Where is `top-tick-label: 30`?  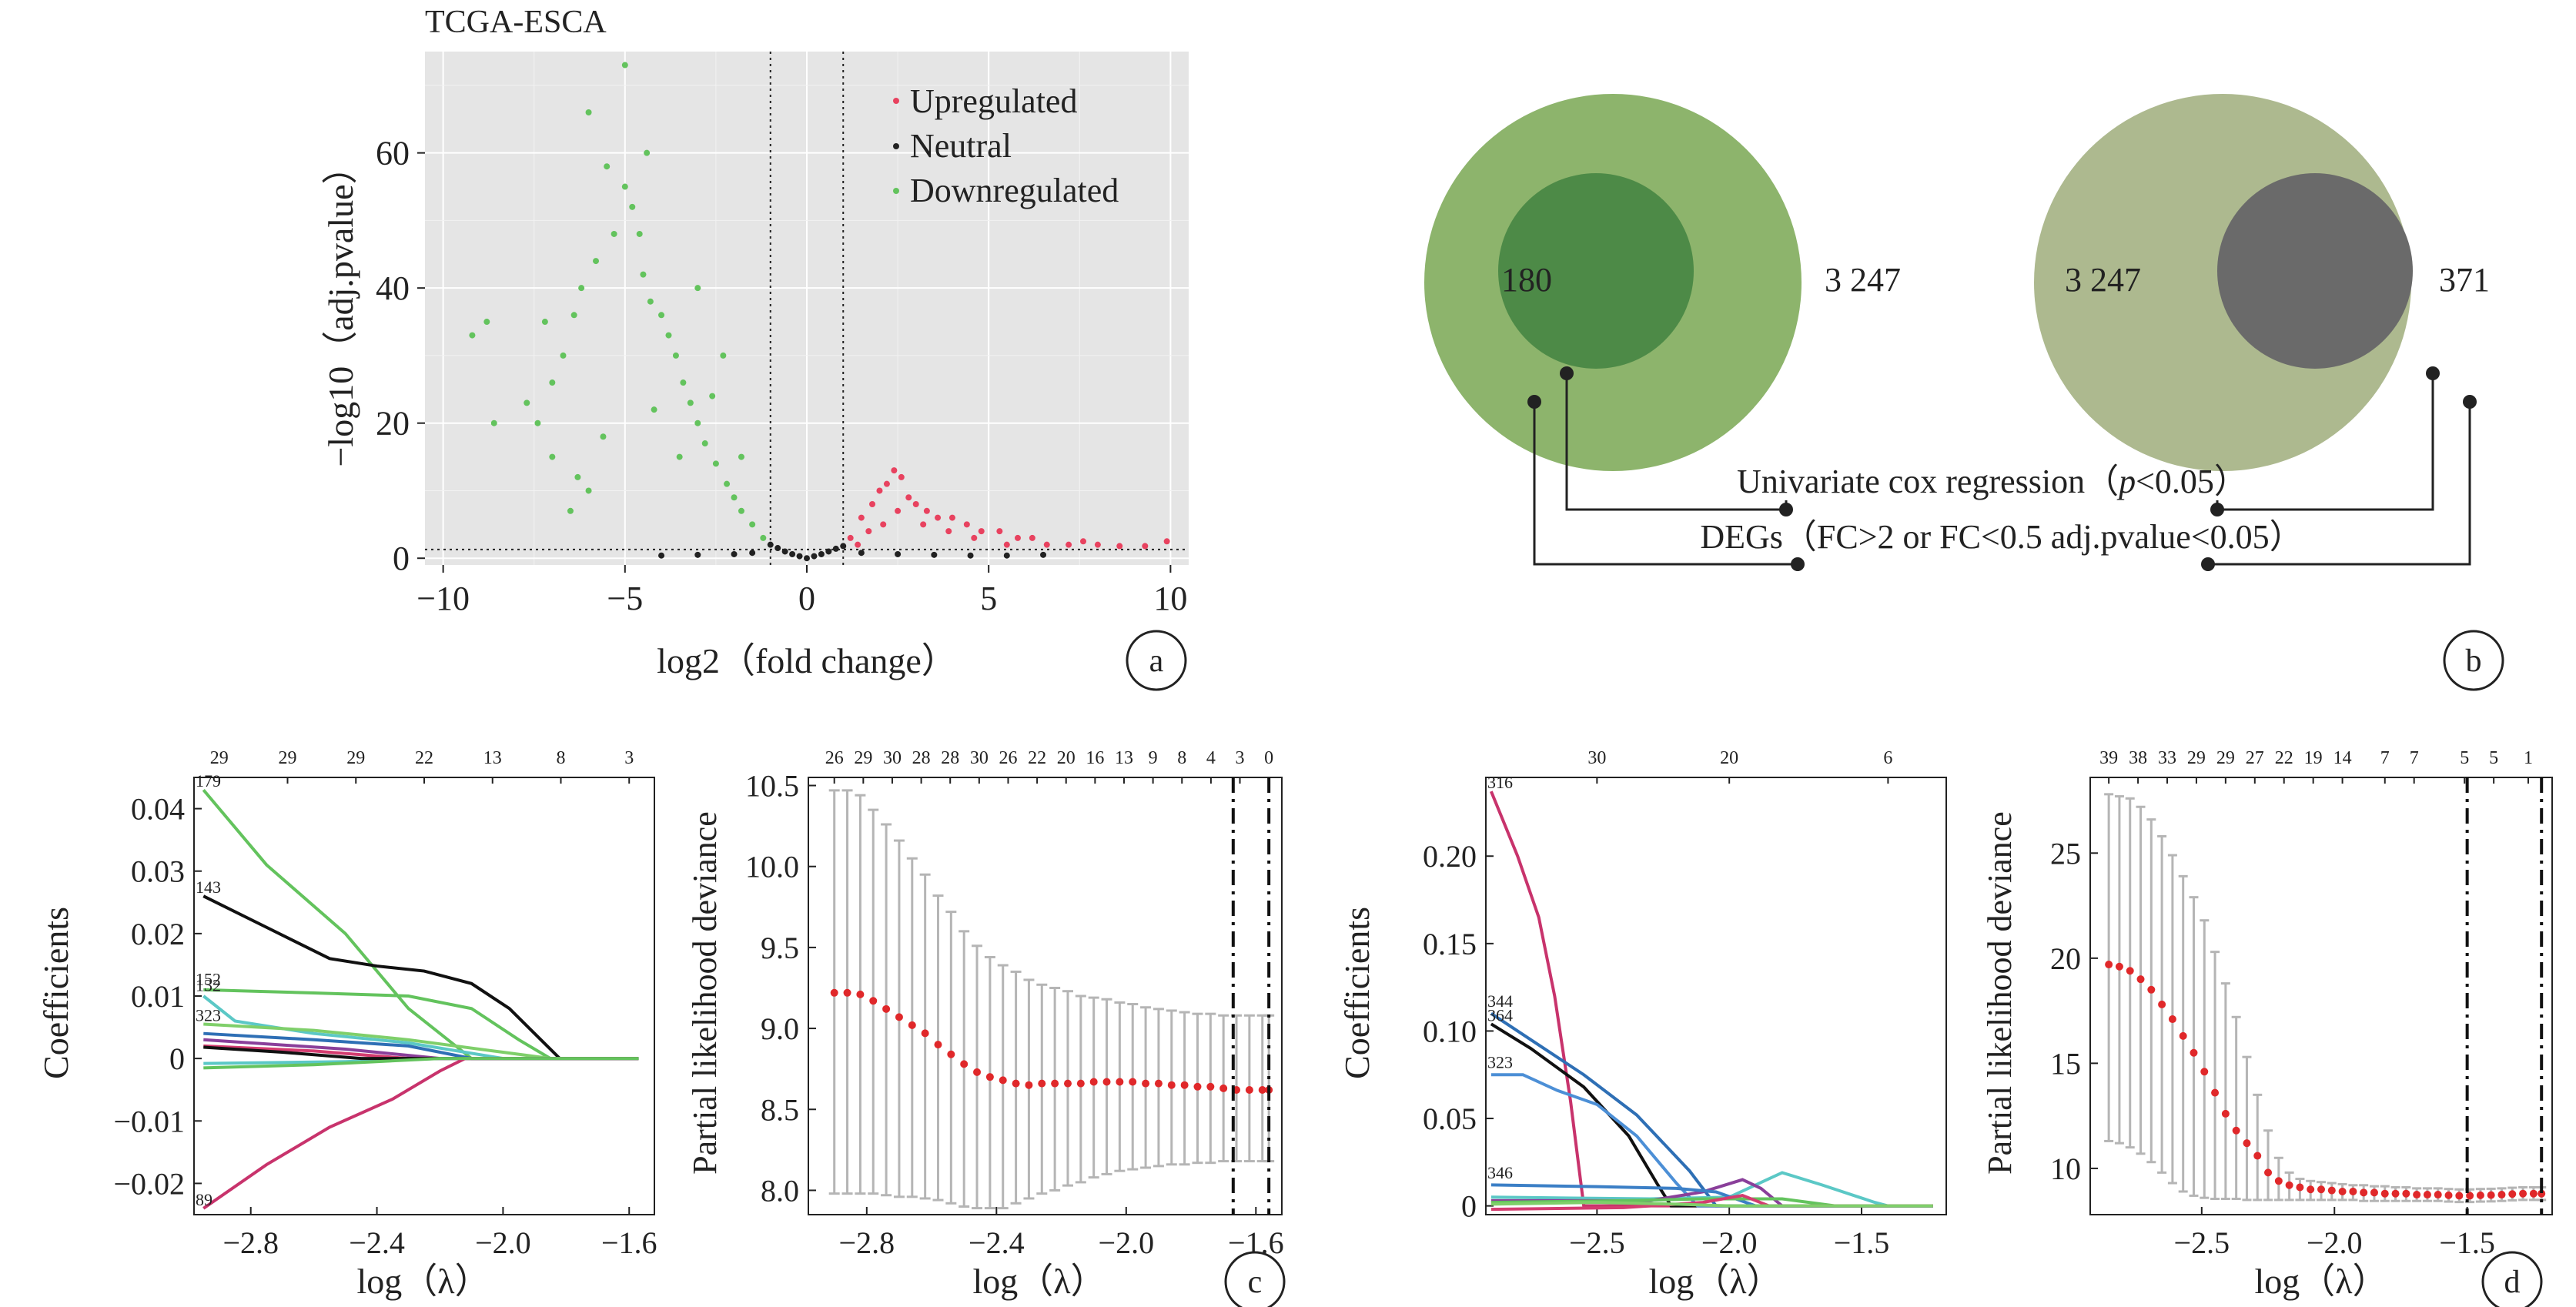
top-tick-label: 30 is located at coordinates (980, 758).